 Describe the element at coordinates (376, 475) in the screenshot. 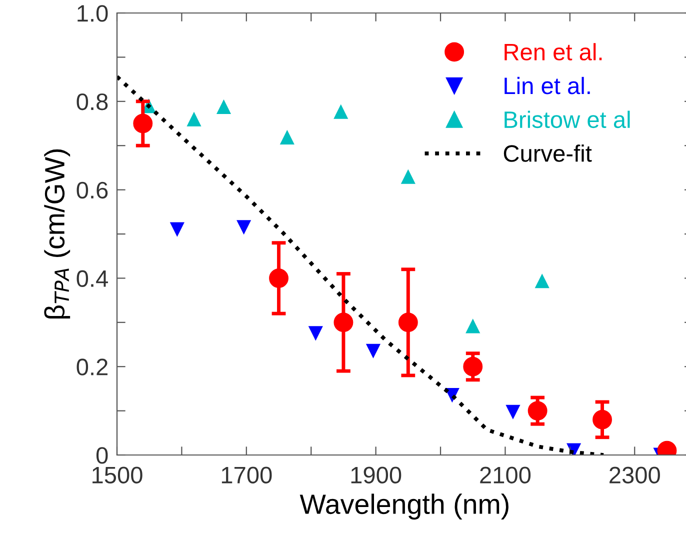

I see `x-tick-label: 1900` at that location.